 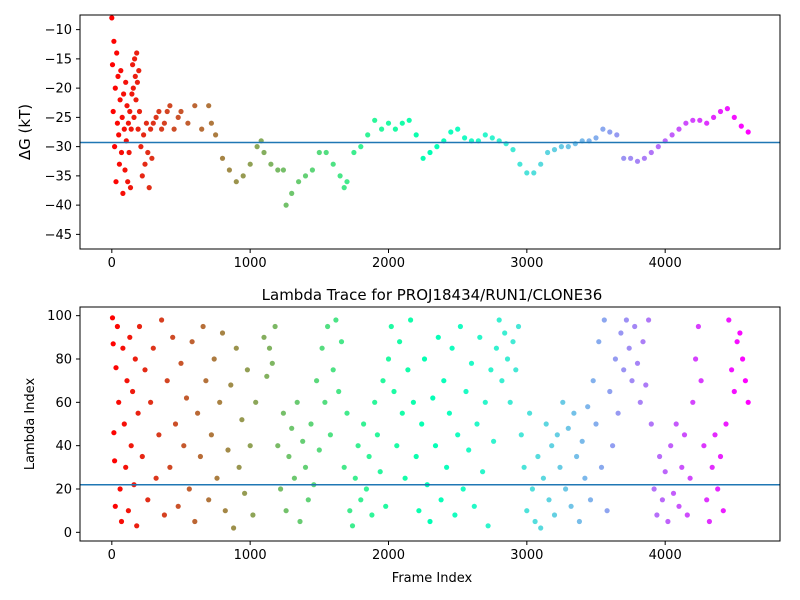 What do you see at coordinates (665, 555) in the screenshot?
I see `lambda-x-tick-label: 4000` at bounding box center [665, 555].